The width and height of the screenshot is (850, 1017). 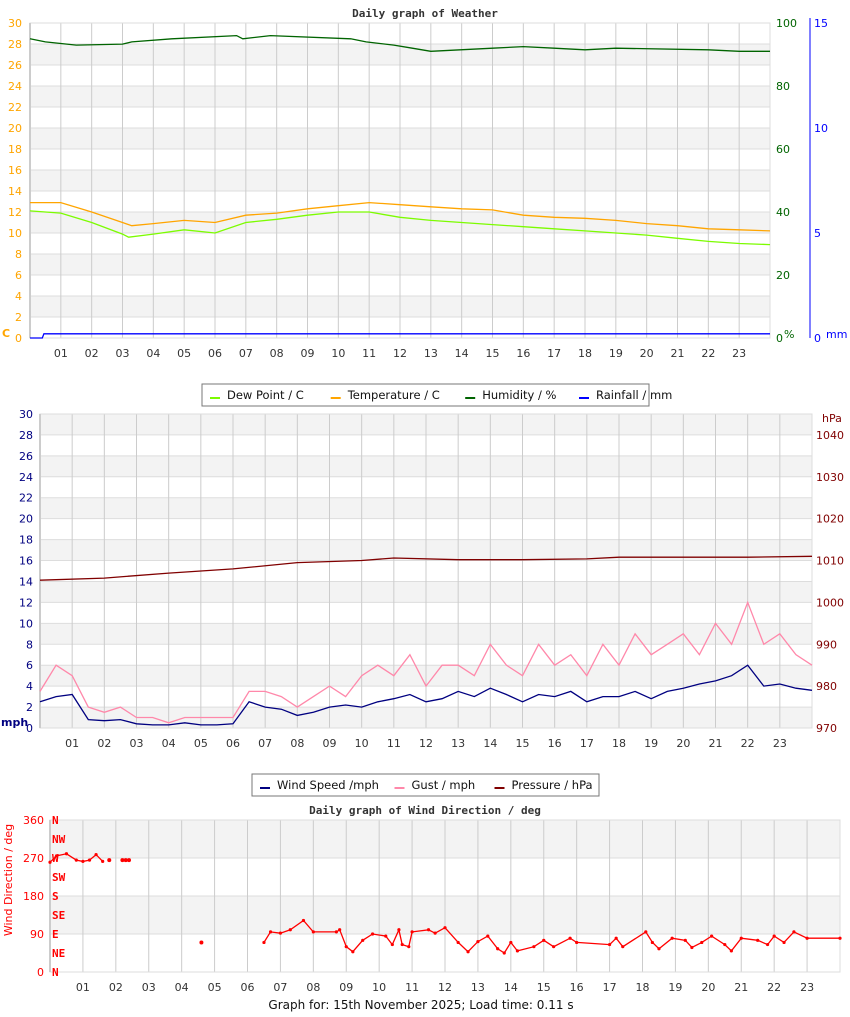 I want to click on pressure-y-tick: 1000, so click(x=830, y=602).